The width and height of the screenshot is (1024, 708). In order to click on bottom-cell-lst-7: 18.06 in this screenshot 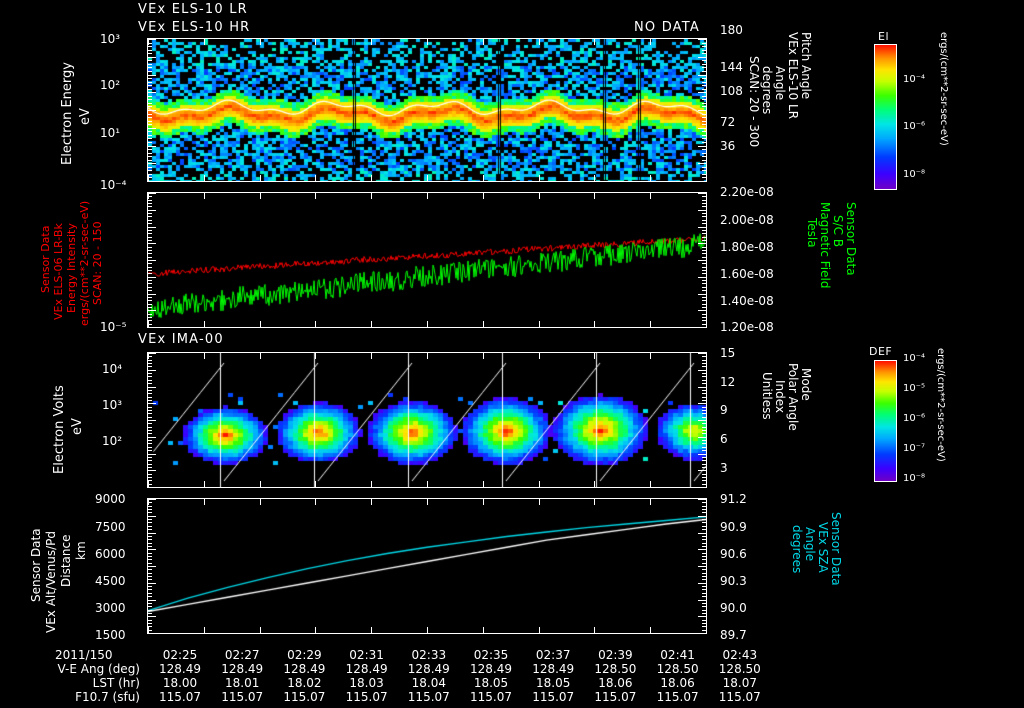, I will do `click(615, 683)`.